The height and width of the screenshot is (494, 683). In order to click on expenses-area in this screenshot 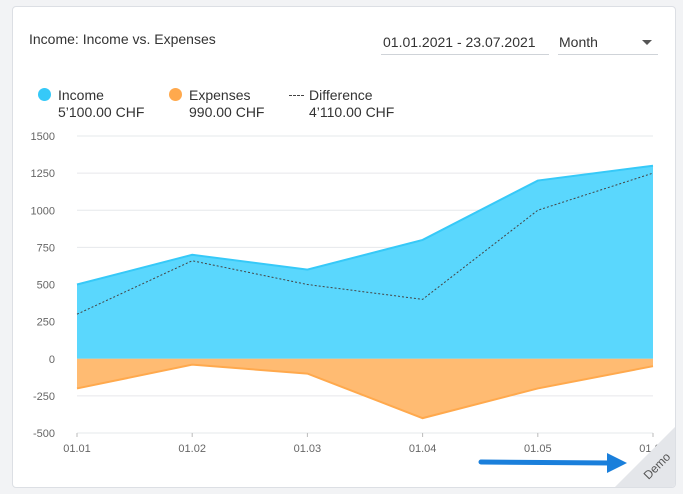, I will do `click(365, 388)`.